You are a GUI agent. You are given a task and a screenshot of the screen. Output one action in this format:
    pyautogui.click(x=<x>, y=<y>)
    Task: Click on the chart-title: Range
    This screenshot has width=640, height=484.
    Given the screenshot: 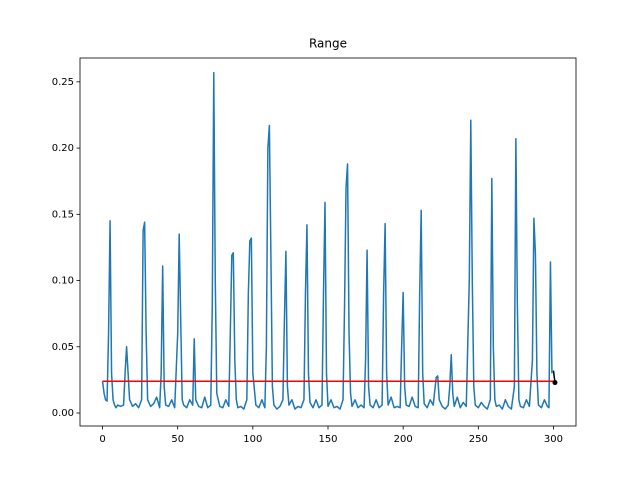 What is the action you would take?
    pyautogui.click(x=328, y=44)
    